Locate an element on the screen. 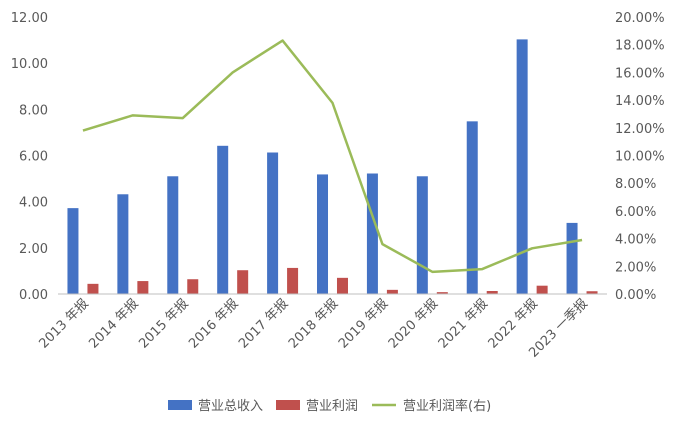 Image resolution: width=678 pixels, height=428 pixels. y-left-tick-label: 8.00 is located at coordinates (33, 110).